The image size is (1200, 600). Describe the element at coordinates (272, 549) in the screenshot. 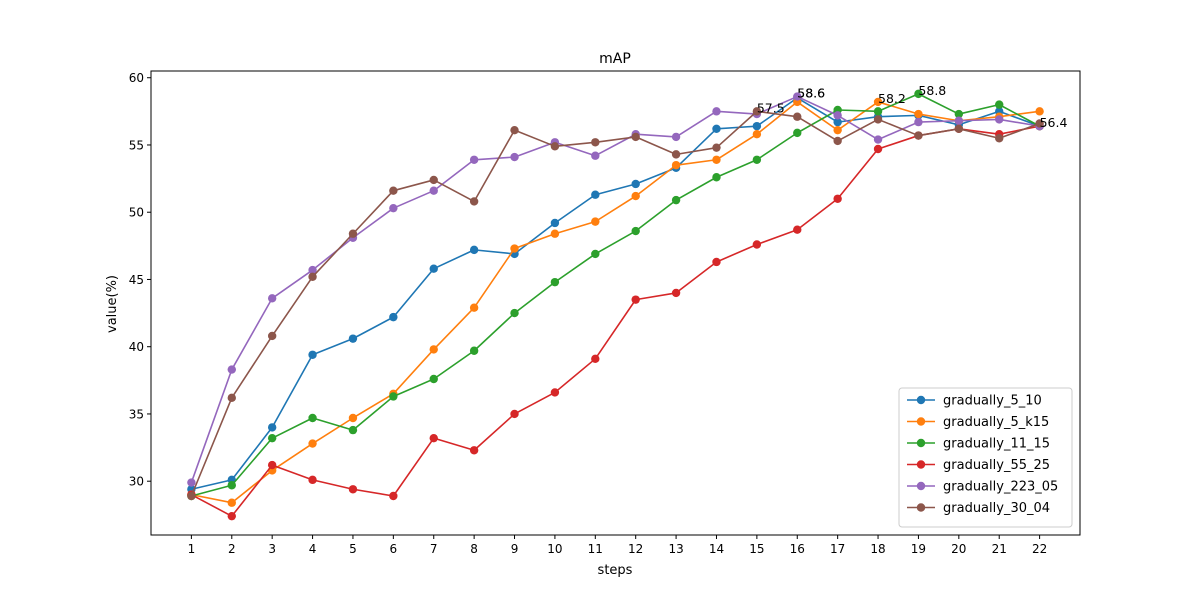

I see `x-tick-label: 3` at that location.